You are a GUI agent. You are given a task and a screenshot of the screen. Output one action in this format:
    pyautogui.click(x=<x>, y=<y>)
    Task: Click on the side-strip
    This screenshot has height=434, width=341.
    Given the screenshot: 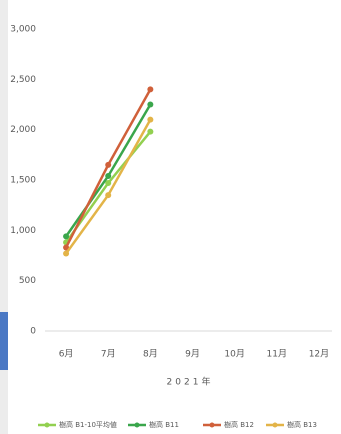 What is the action you would take?
    pyautogui.click(x=4, y=217)
    